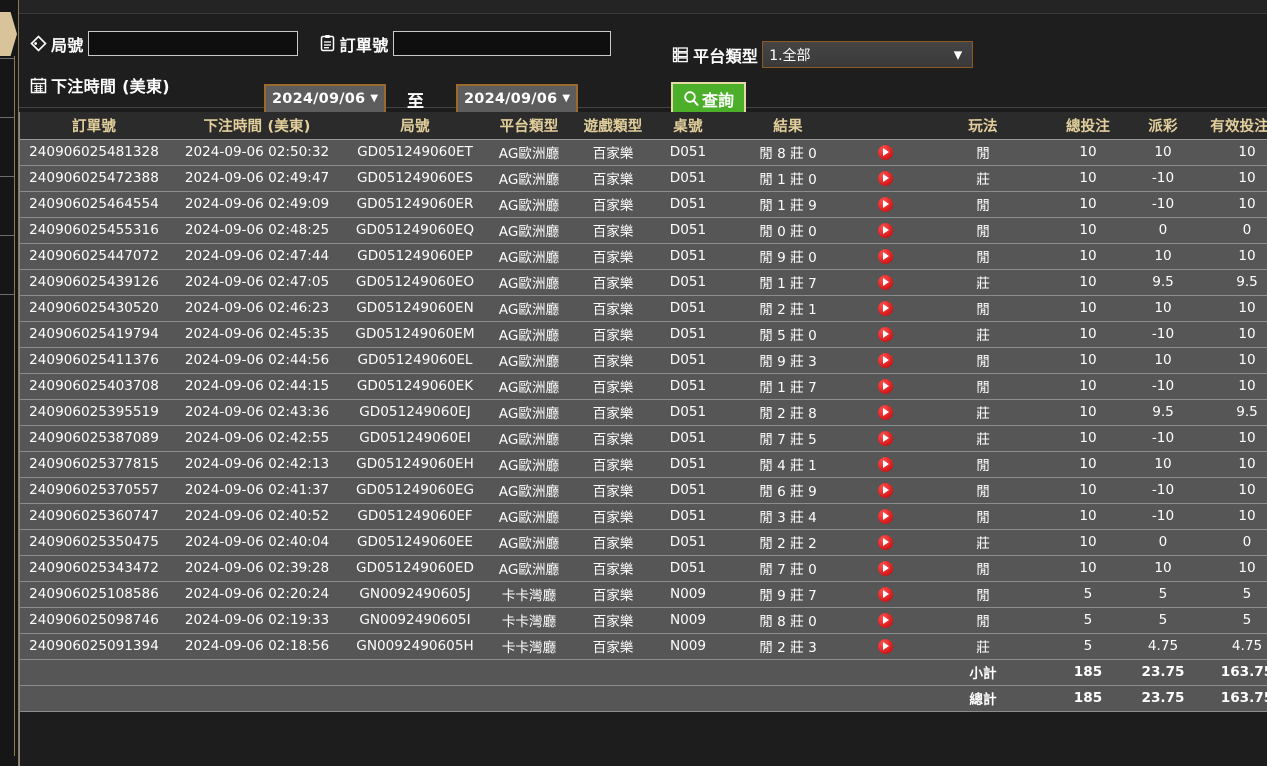 The height and width of the screenshot is (766, 1267). I want to click on cell-order: 240906025439126, so click(94, 282).